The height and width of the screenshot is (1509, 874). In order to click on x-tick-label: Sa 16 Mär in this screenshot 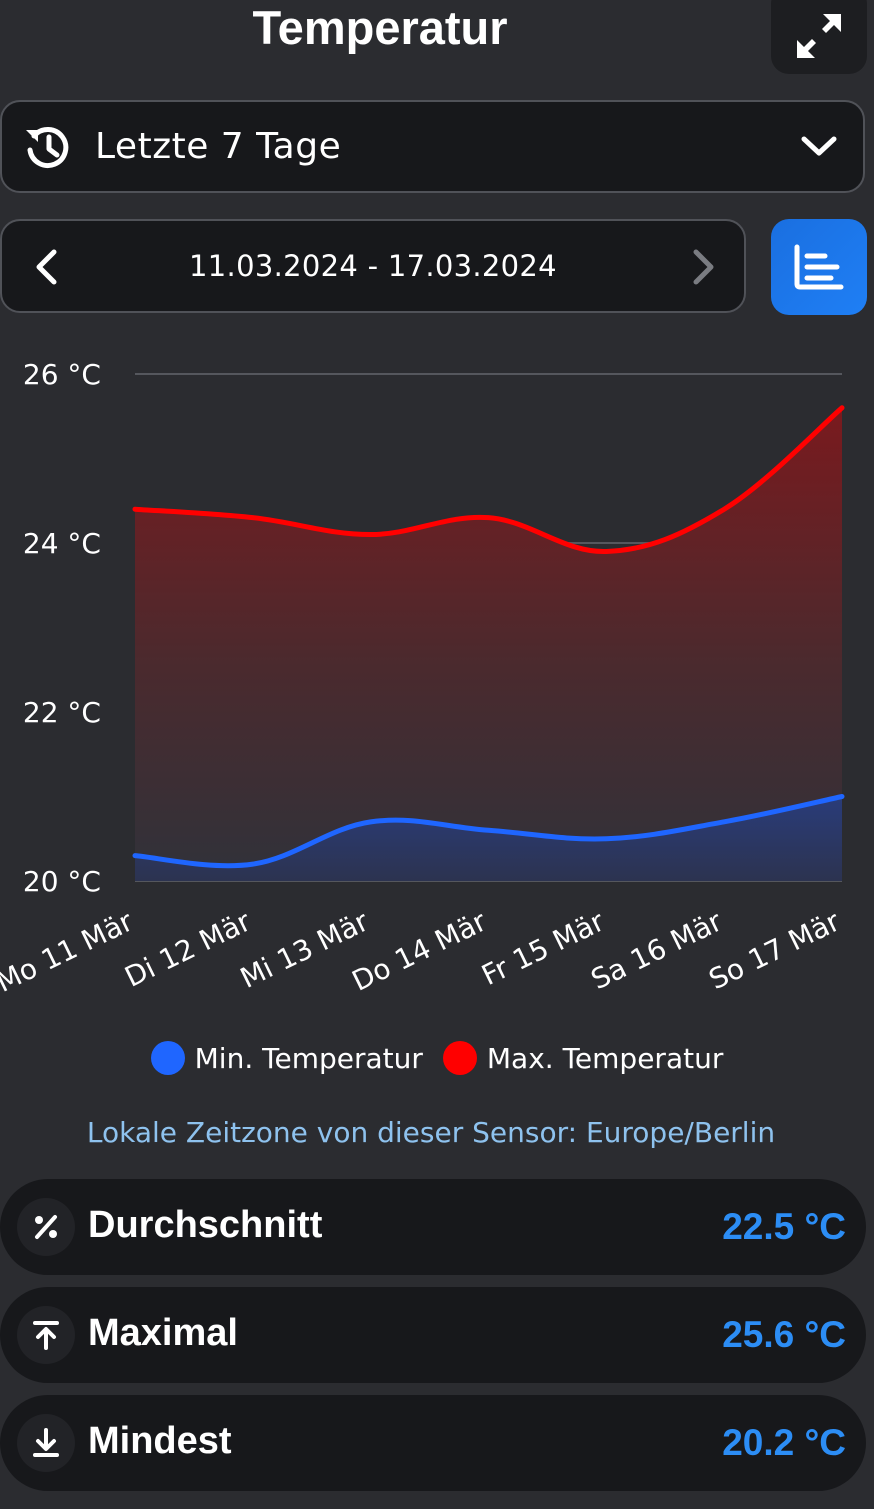, I will do `click(657, 950)`.